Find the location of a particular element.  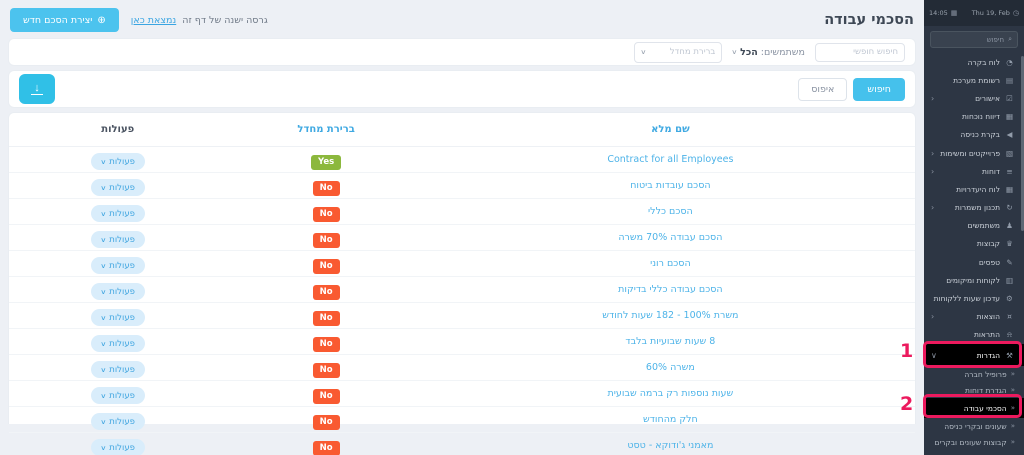

agreement-name-link: חלק מהחודש is located at coordinates (670, 419).